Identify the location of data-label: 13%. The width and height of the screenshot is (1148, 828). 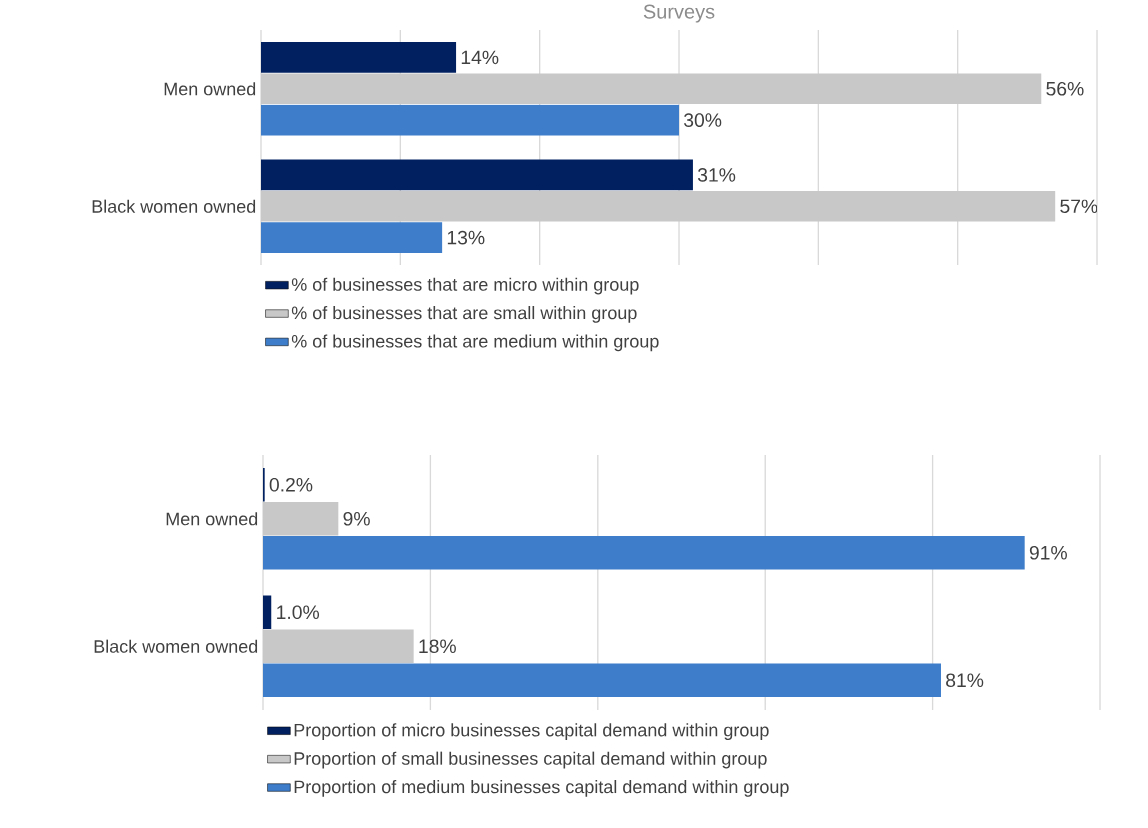
(466, 237).